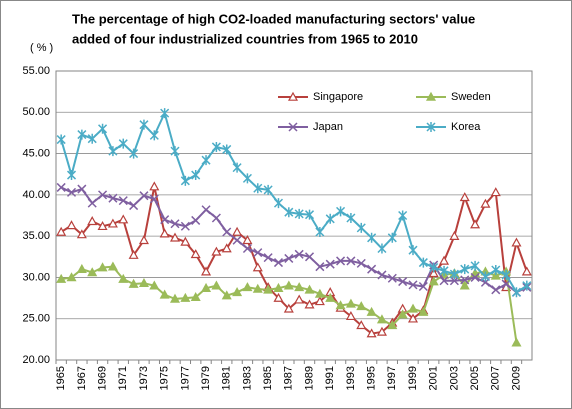  What do you see at coordinates (36, 71) in the screenshot?
I see `y-tick-label: 55.00` at bounding box center [36, 71].